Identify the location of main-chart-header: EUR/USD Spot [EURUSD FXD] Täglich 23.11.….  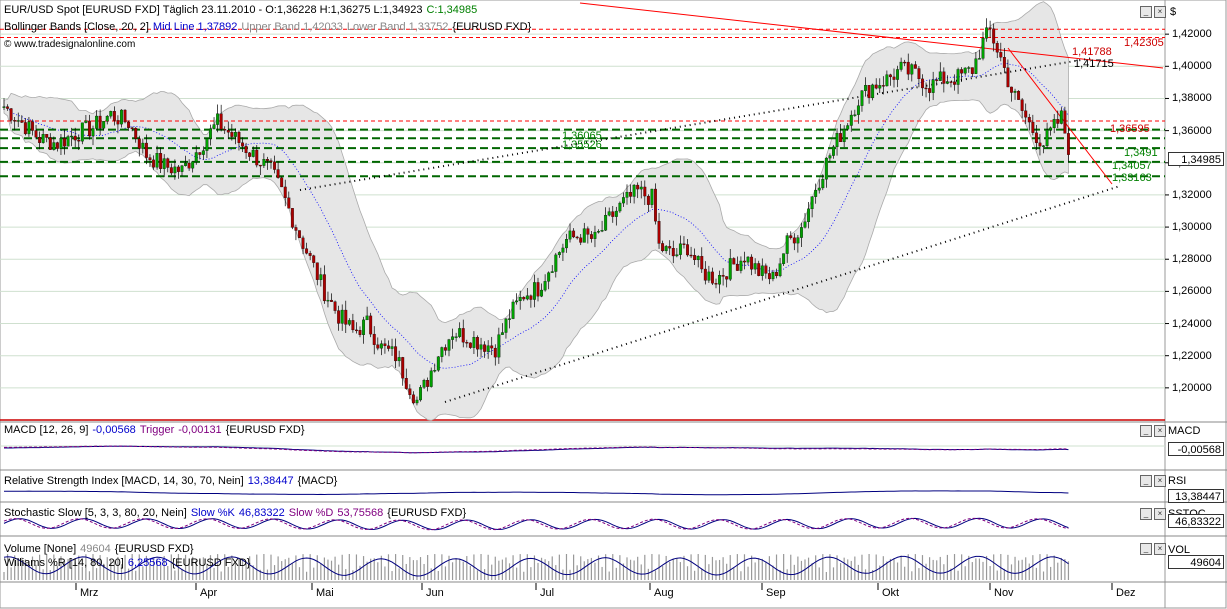
(242, 10).